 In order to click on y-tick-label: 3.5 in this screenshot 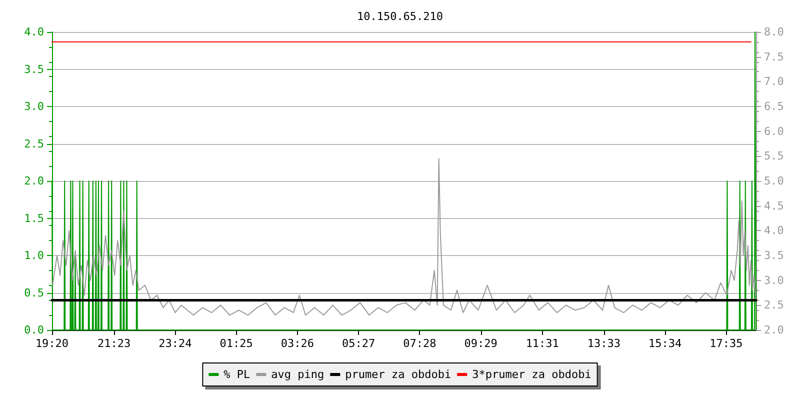, I will do `click(34, 69)`.